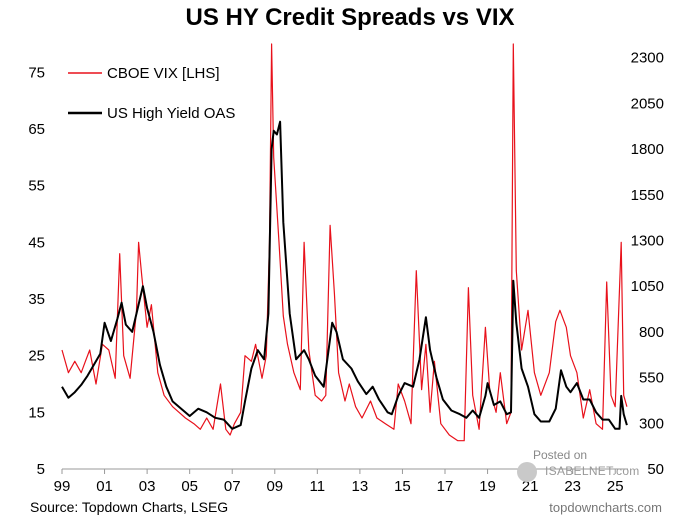  Describe the element at coordinates (592, 471) in the screenshot. I see `watermark-name: ISABELNET.com` at that location.